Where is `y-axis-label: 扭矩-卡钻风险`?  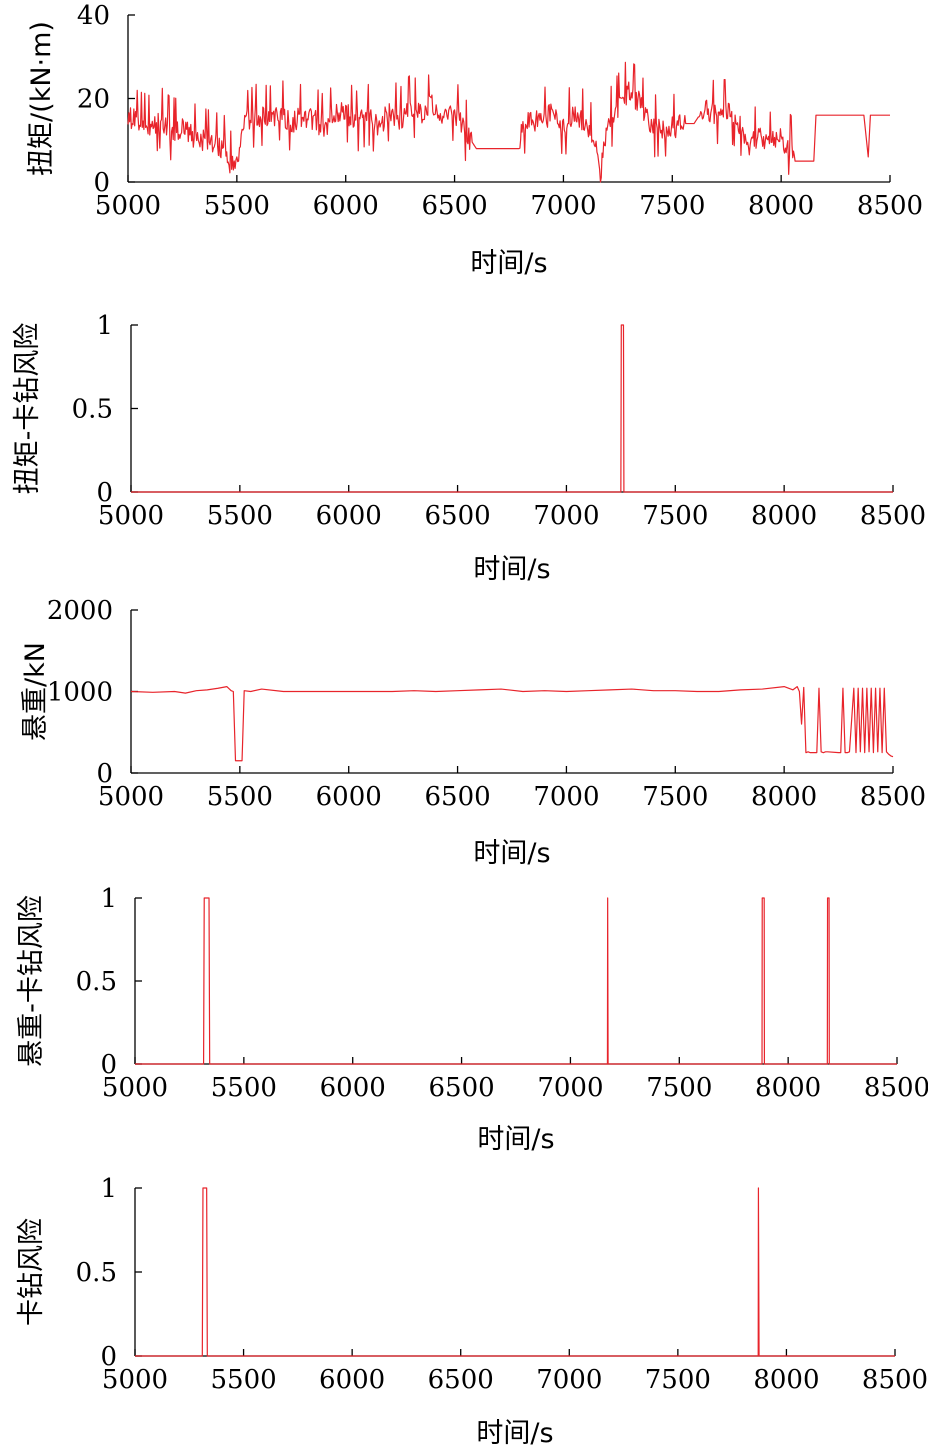
y-axis-label: 扭矩-卡钻风险 is located at coordinates (27, 409).